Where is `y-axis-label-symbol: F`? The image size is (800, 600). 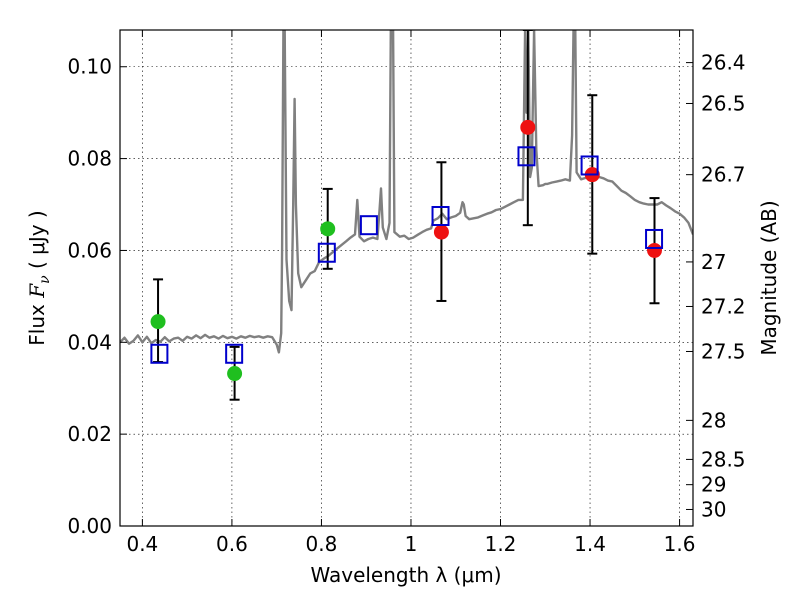
y-axis-label-symbol: F is located at coordinates (37, 291).